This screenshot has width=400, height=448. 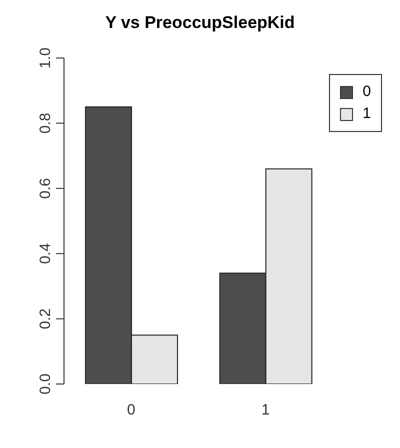 I want to click on chart-title: Y vs PreoccupSleepKid, so click(x=200, y=23).